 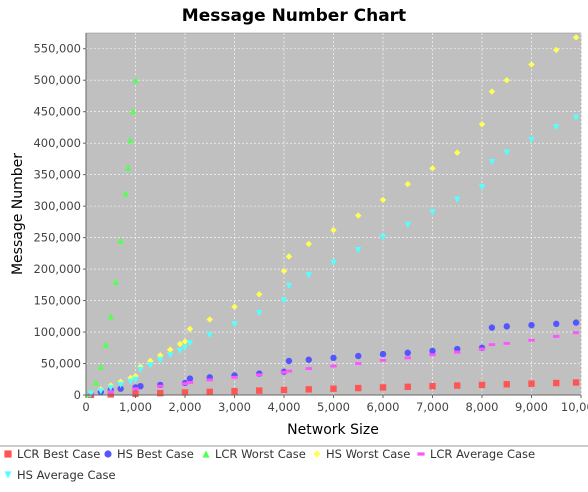 What do you see at coordinates (333, 407) in the screenshot?
I see `x-tick-label: 5,000` at bounding box center [333, 407].